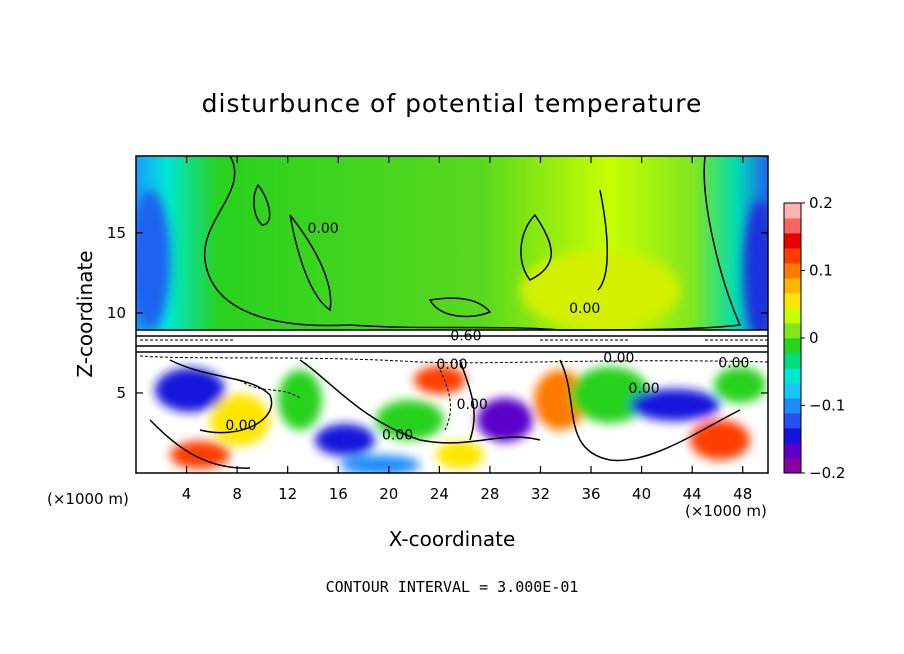 The height and width of the screenshot is (654, 904). Describe the element at coordinates (821, 271) in the screenshot. I see `colorbar-tick-label: 0.1` at that location.